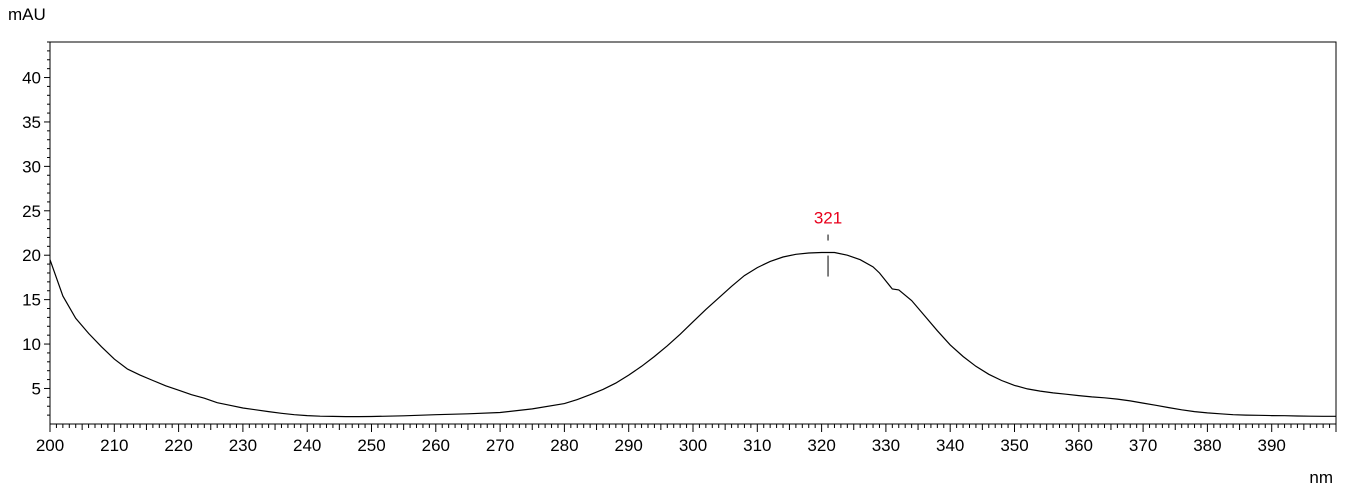 The width and height of the screenshot is (1346, 487). I want to click on x-tick-label: 290, so click(629, 445).